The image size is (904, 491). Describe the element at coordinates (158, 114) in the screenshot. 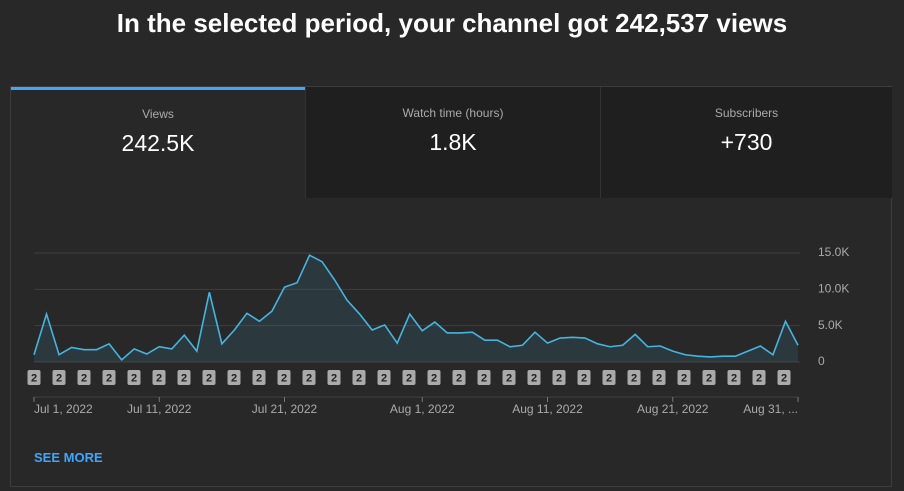

I see `tab-label: Views` at that location.